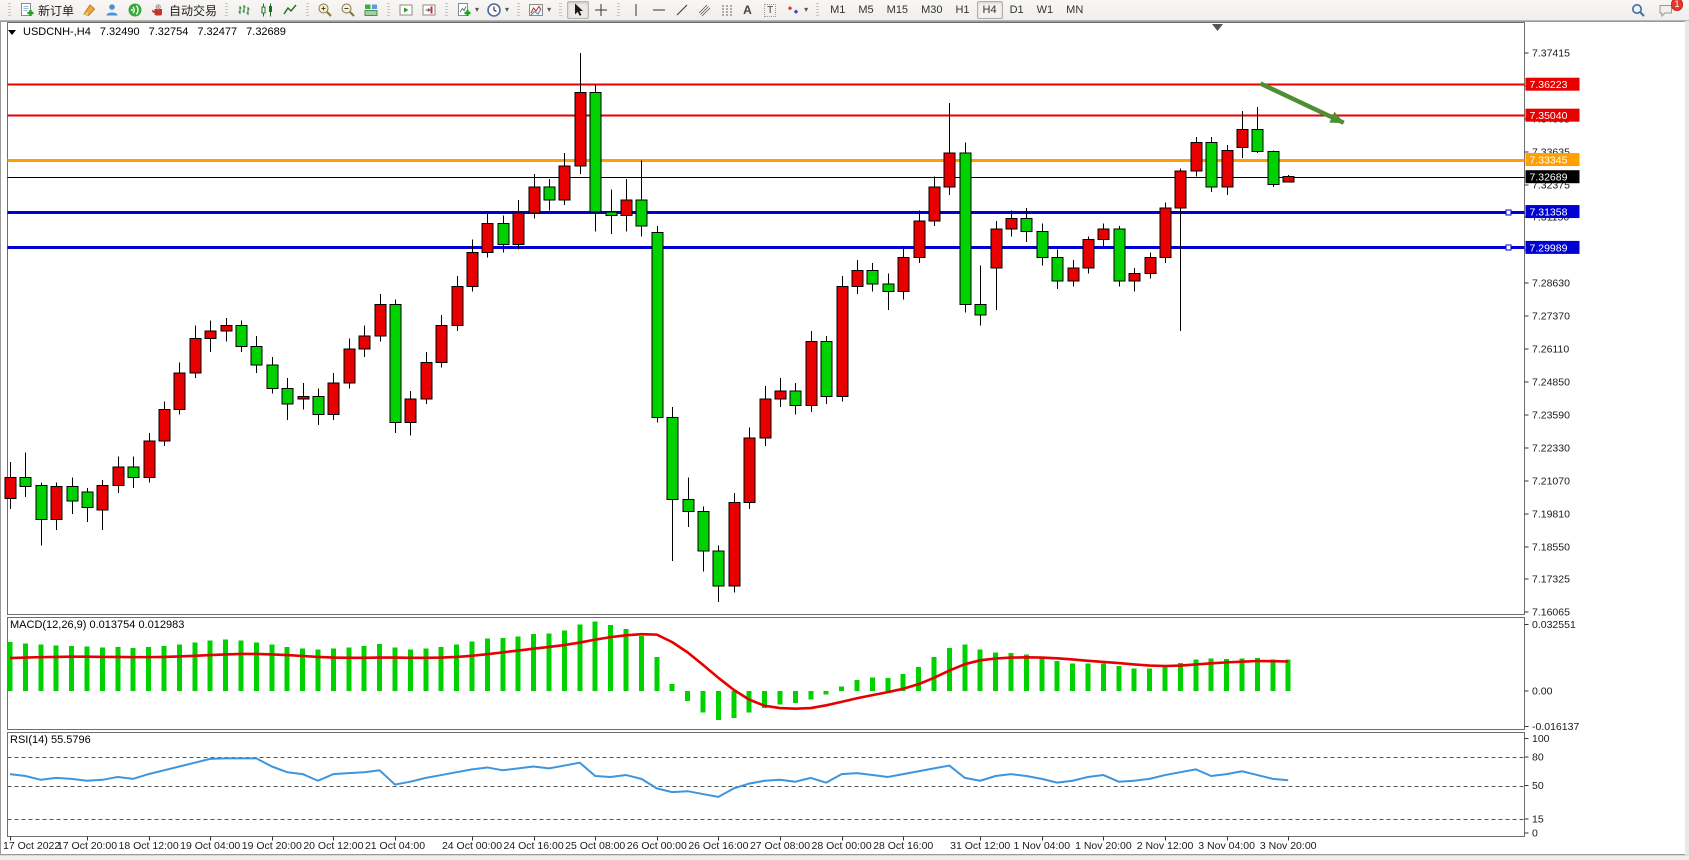  I want to click on indicators-button: ▾, so click(539, 10).